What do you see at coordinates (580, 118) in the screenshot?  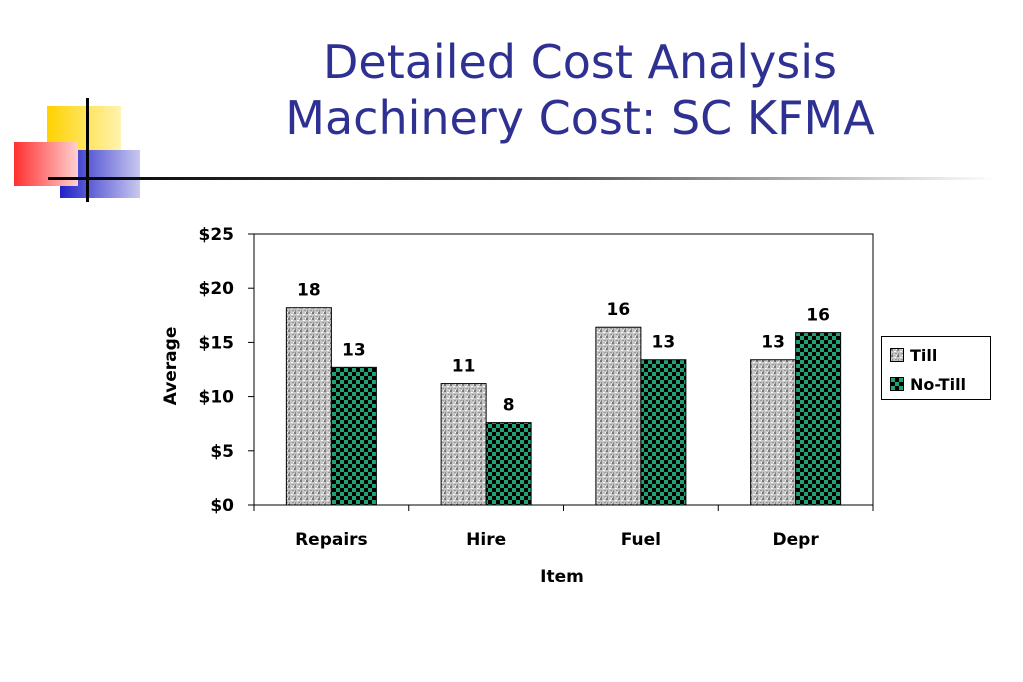 I see `title-line-2: Machinery Cost: SC KFMA` at bounding box center [580, 118].